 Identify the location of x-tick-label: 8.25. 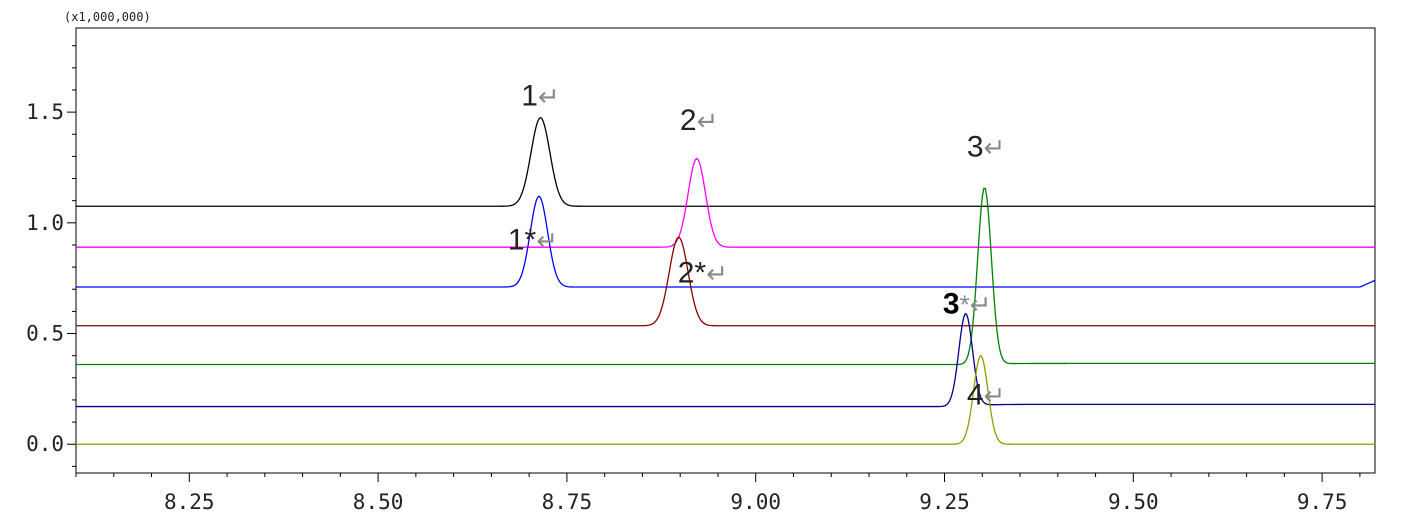
(189, 502).